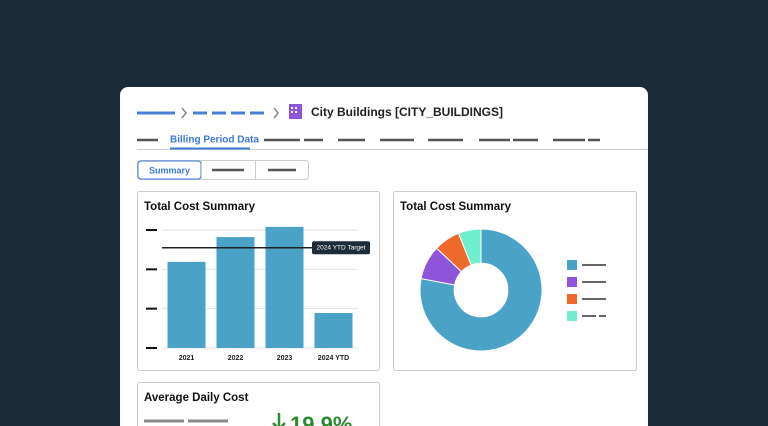 This screenshot has width=768, height=426. Describe the element at coordinates (279, 419) in the screenshot. I see `down-arrow` at that location.